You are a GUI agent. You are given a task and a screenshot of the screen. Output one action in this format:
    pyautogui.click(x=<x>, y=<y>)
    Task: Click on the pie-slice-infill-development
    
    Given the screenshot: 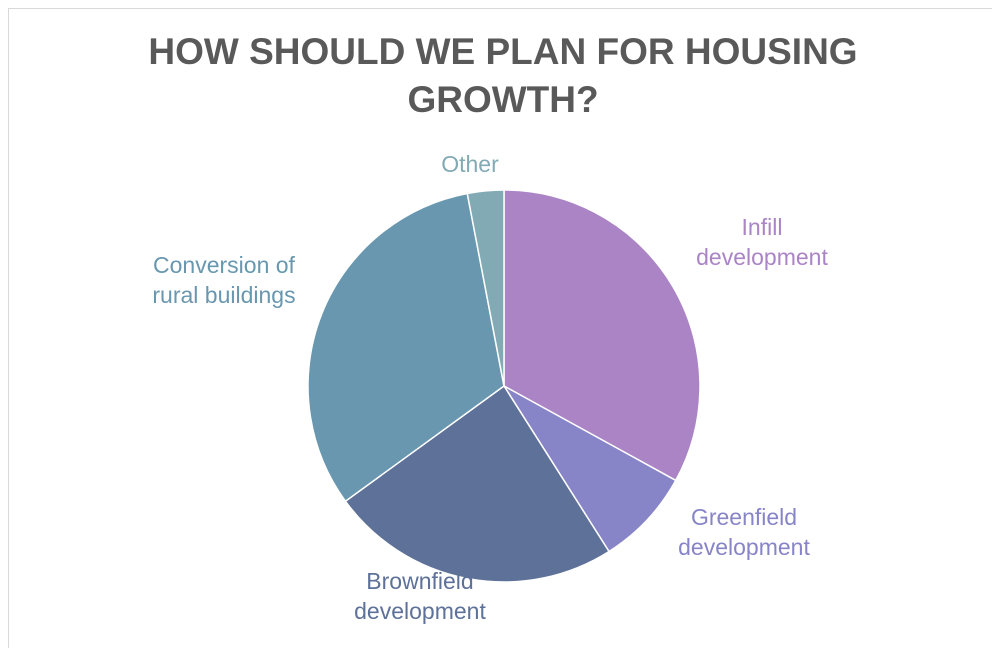 What is the action you would take?
    pyautogui.click(x=602, y=335)
    